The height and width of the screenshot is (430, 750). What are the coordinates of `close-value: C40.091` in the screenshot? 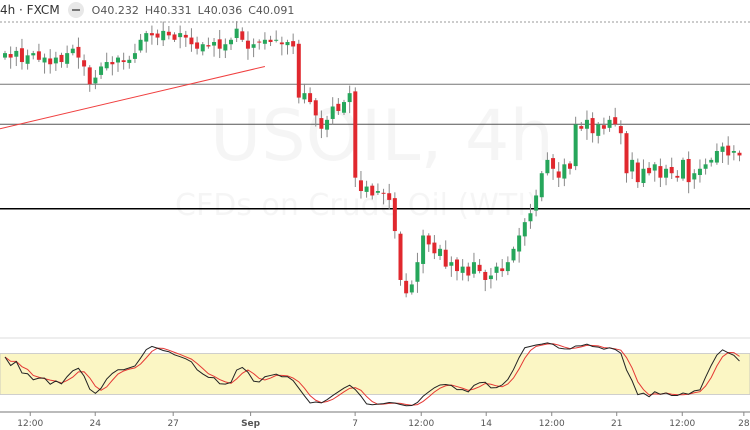 It's located at (271, 10).